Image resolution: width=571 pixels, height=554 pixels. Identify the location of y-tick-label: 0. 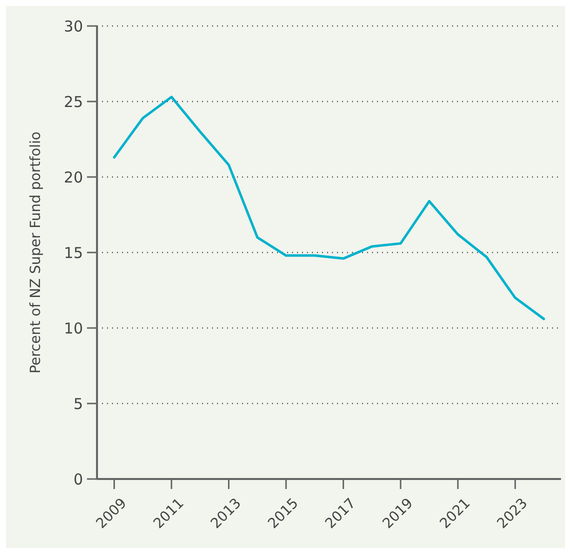
(78, 479).